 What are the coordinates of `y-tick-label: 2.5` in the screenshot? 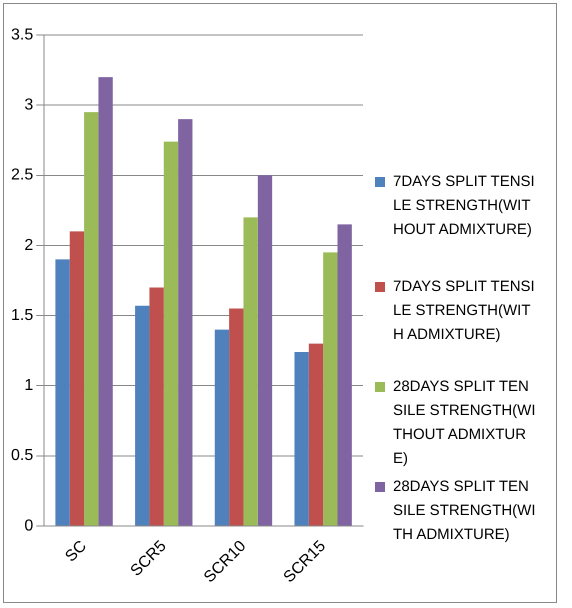 It's located at (22, 175).